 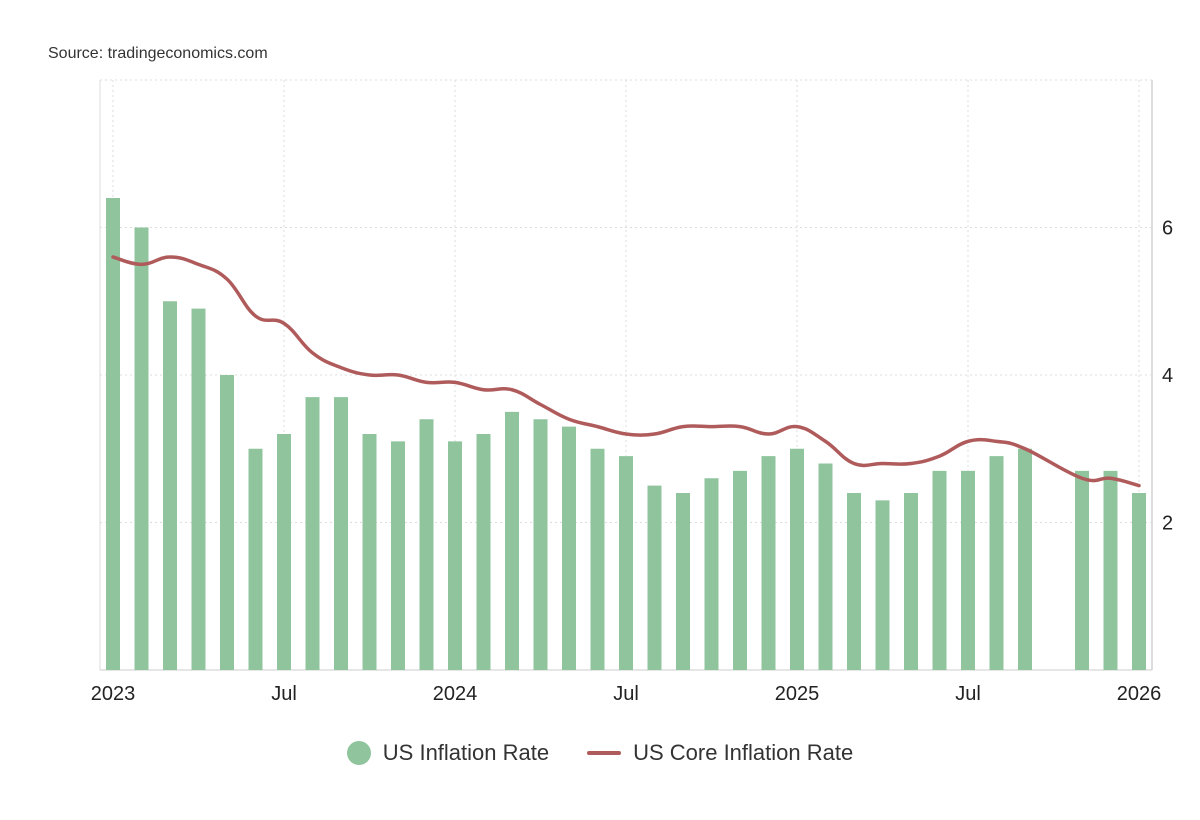 What do you see at coordinates (604, 753) in the screenshot?
I see `legend-swatch-line` at bounding box center [604, 753].